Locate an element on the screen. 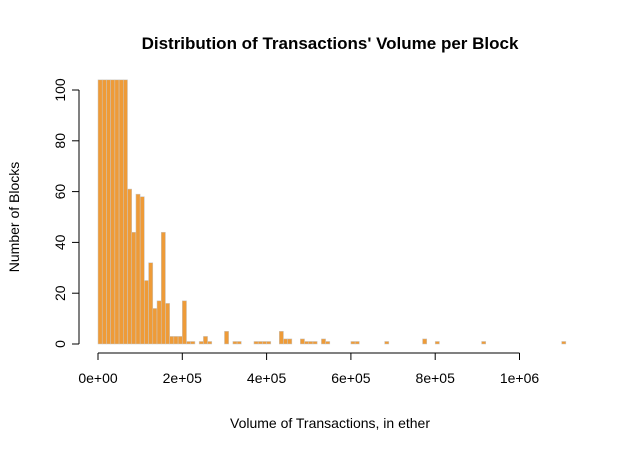 This screenshot has width=622, height=452. x-axis-label: Volume of Transactions, in ether is located at coordinates (330, 423).